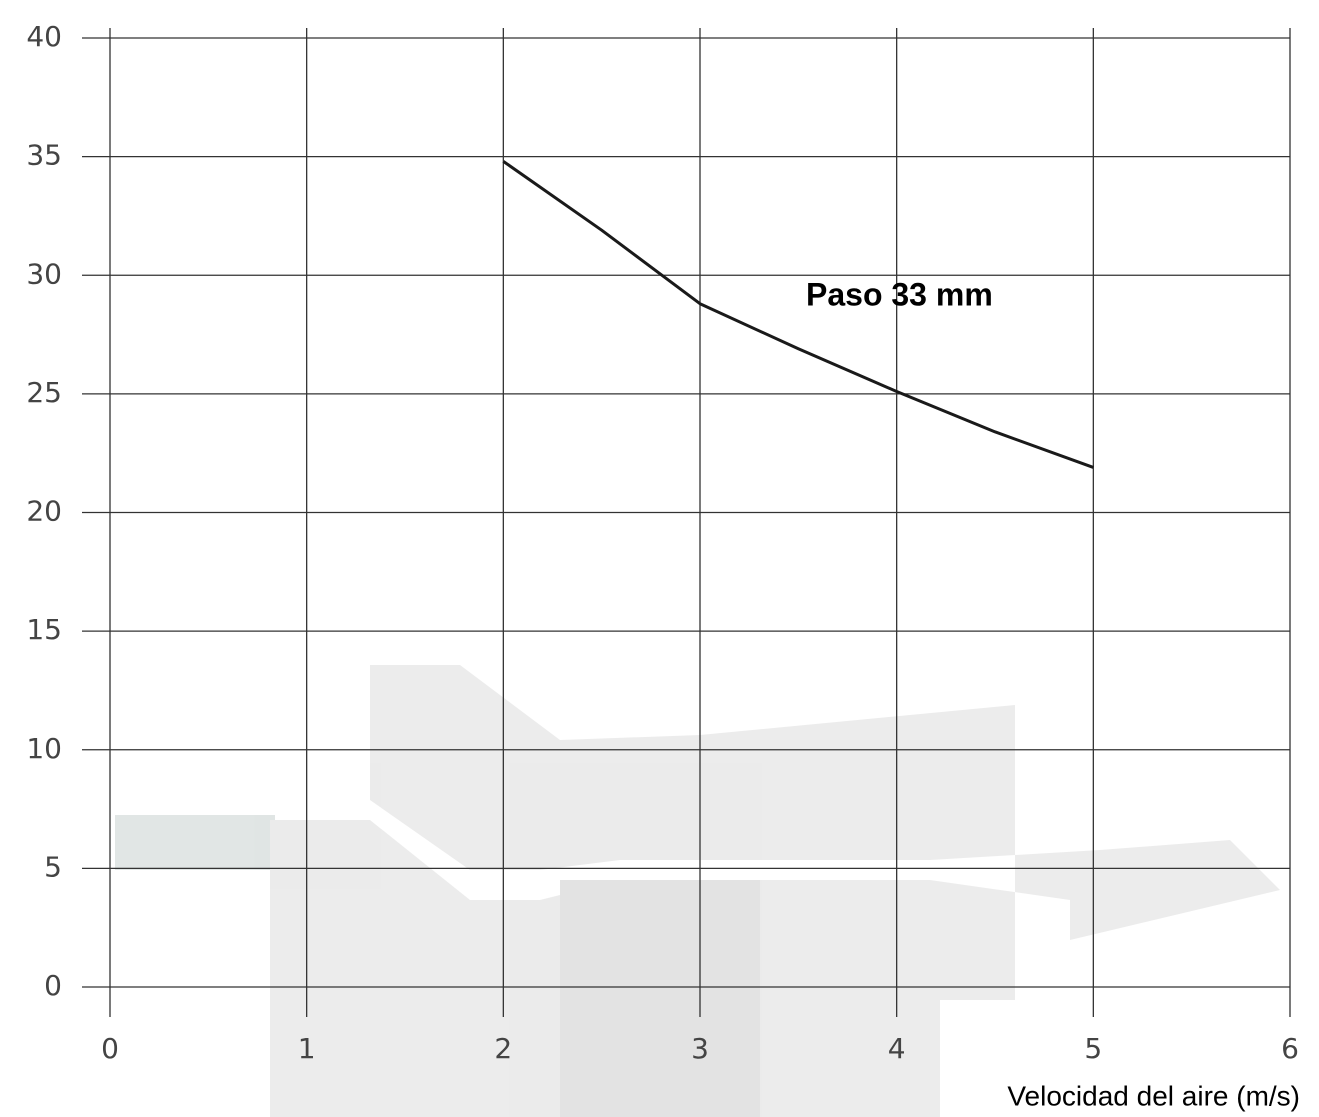 Image resolution: width=1319 pixels, height=1117 pixels. I want to click on data-line, so click(798, 314).